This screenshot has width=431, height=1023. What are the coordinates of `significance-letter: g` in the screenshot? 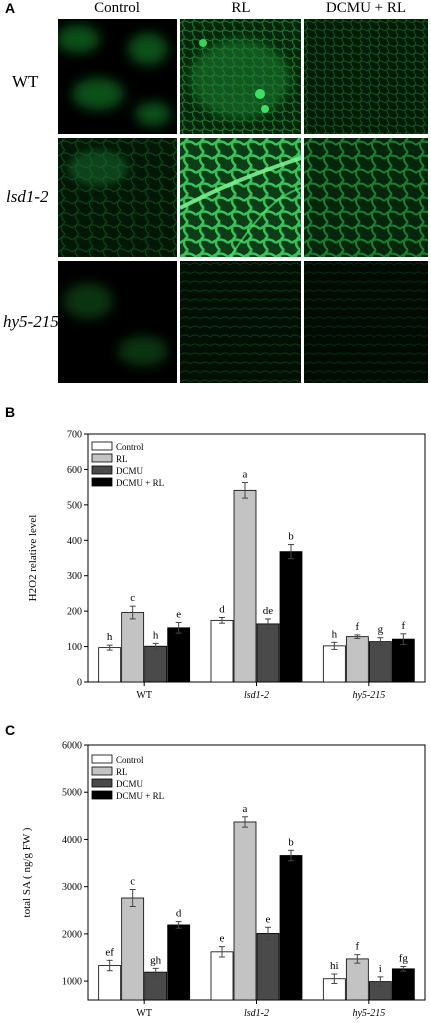 It's located at (381, 630).